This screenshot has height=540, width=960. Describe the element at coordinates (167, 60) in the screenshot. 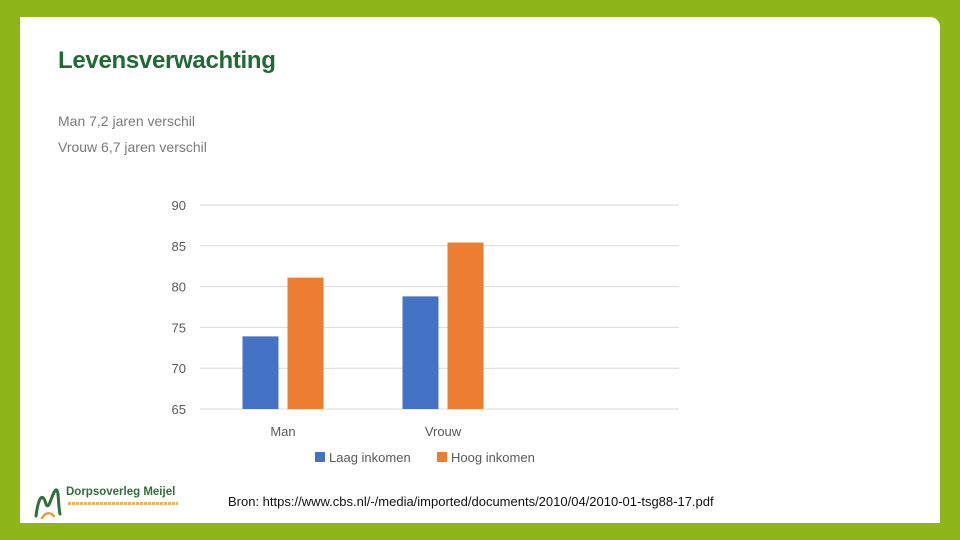

I see `slide-title: Levensverwachting` at that location.